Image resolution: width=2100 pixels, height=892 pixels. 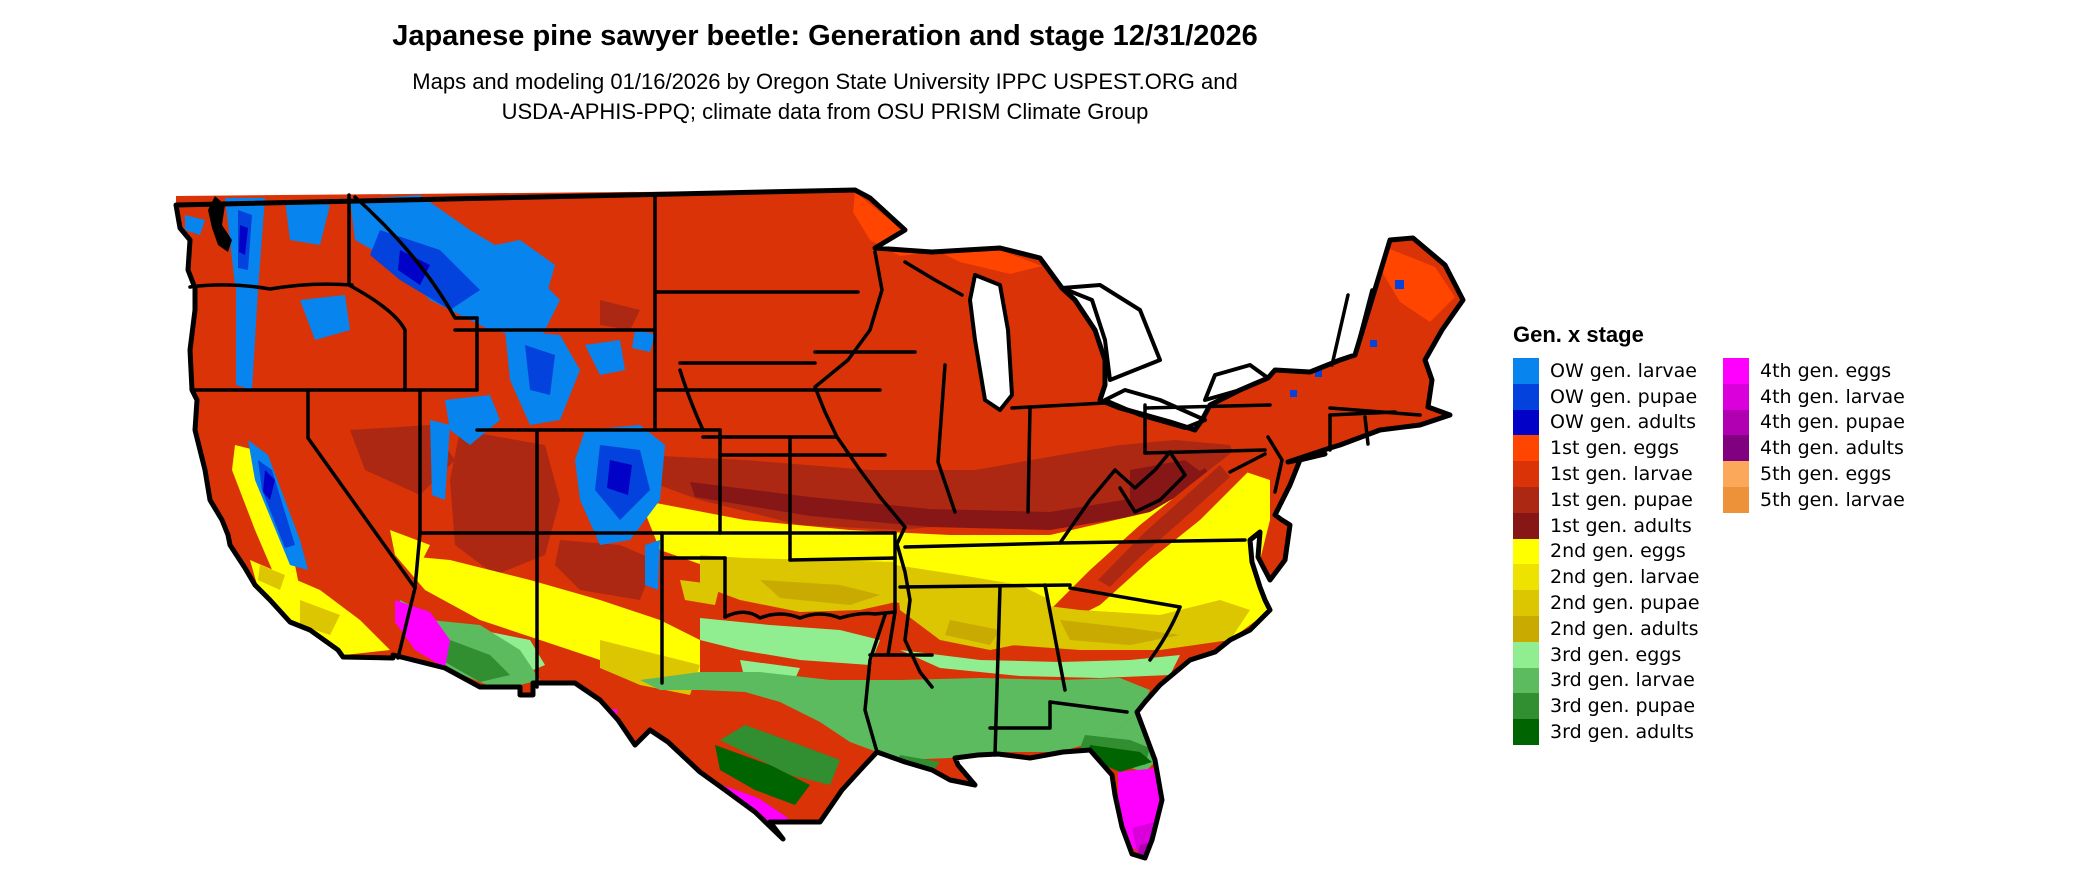 I want to click on legend-label-g4_eggs: 4th gen. eggs, so click(x=1826, y=370).